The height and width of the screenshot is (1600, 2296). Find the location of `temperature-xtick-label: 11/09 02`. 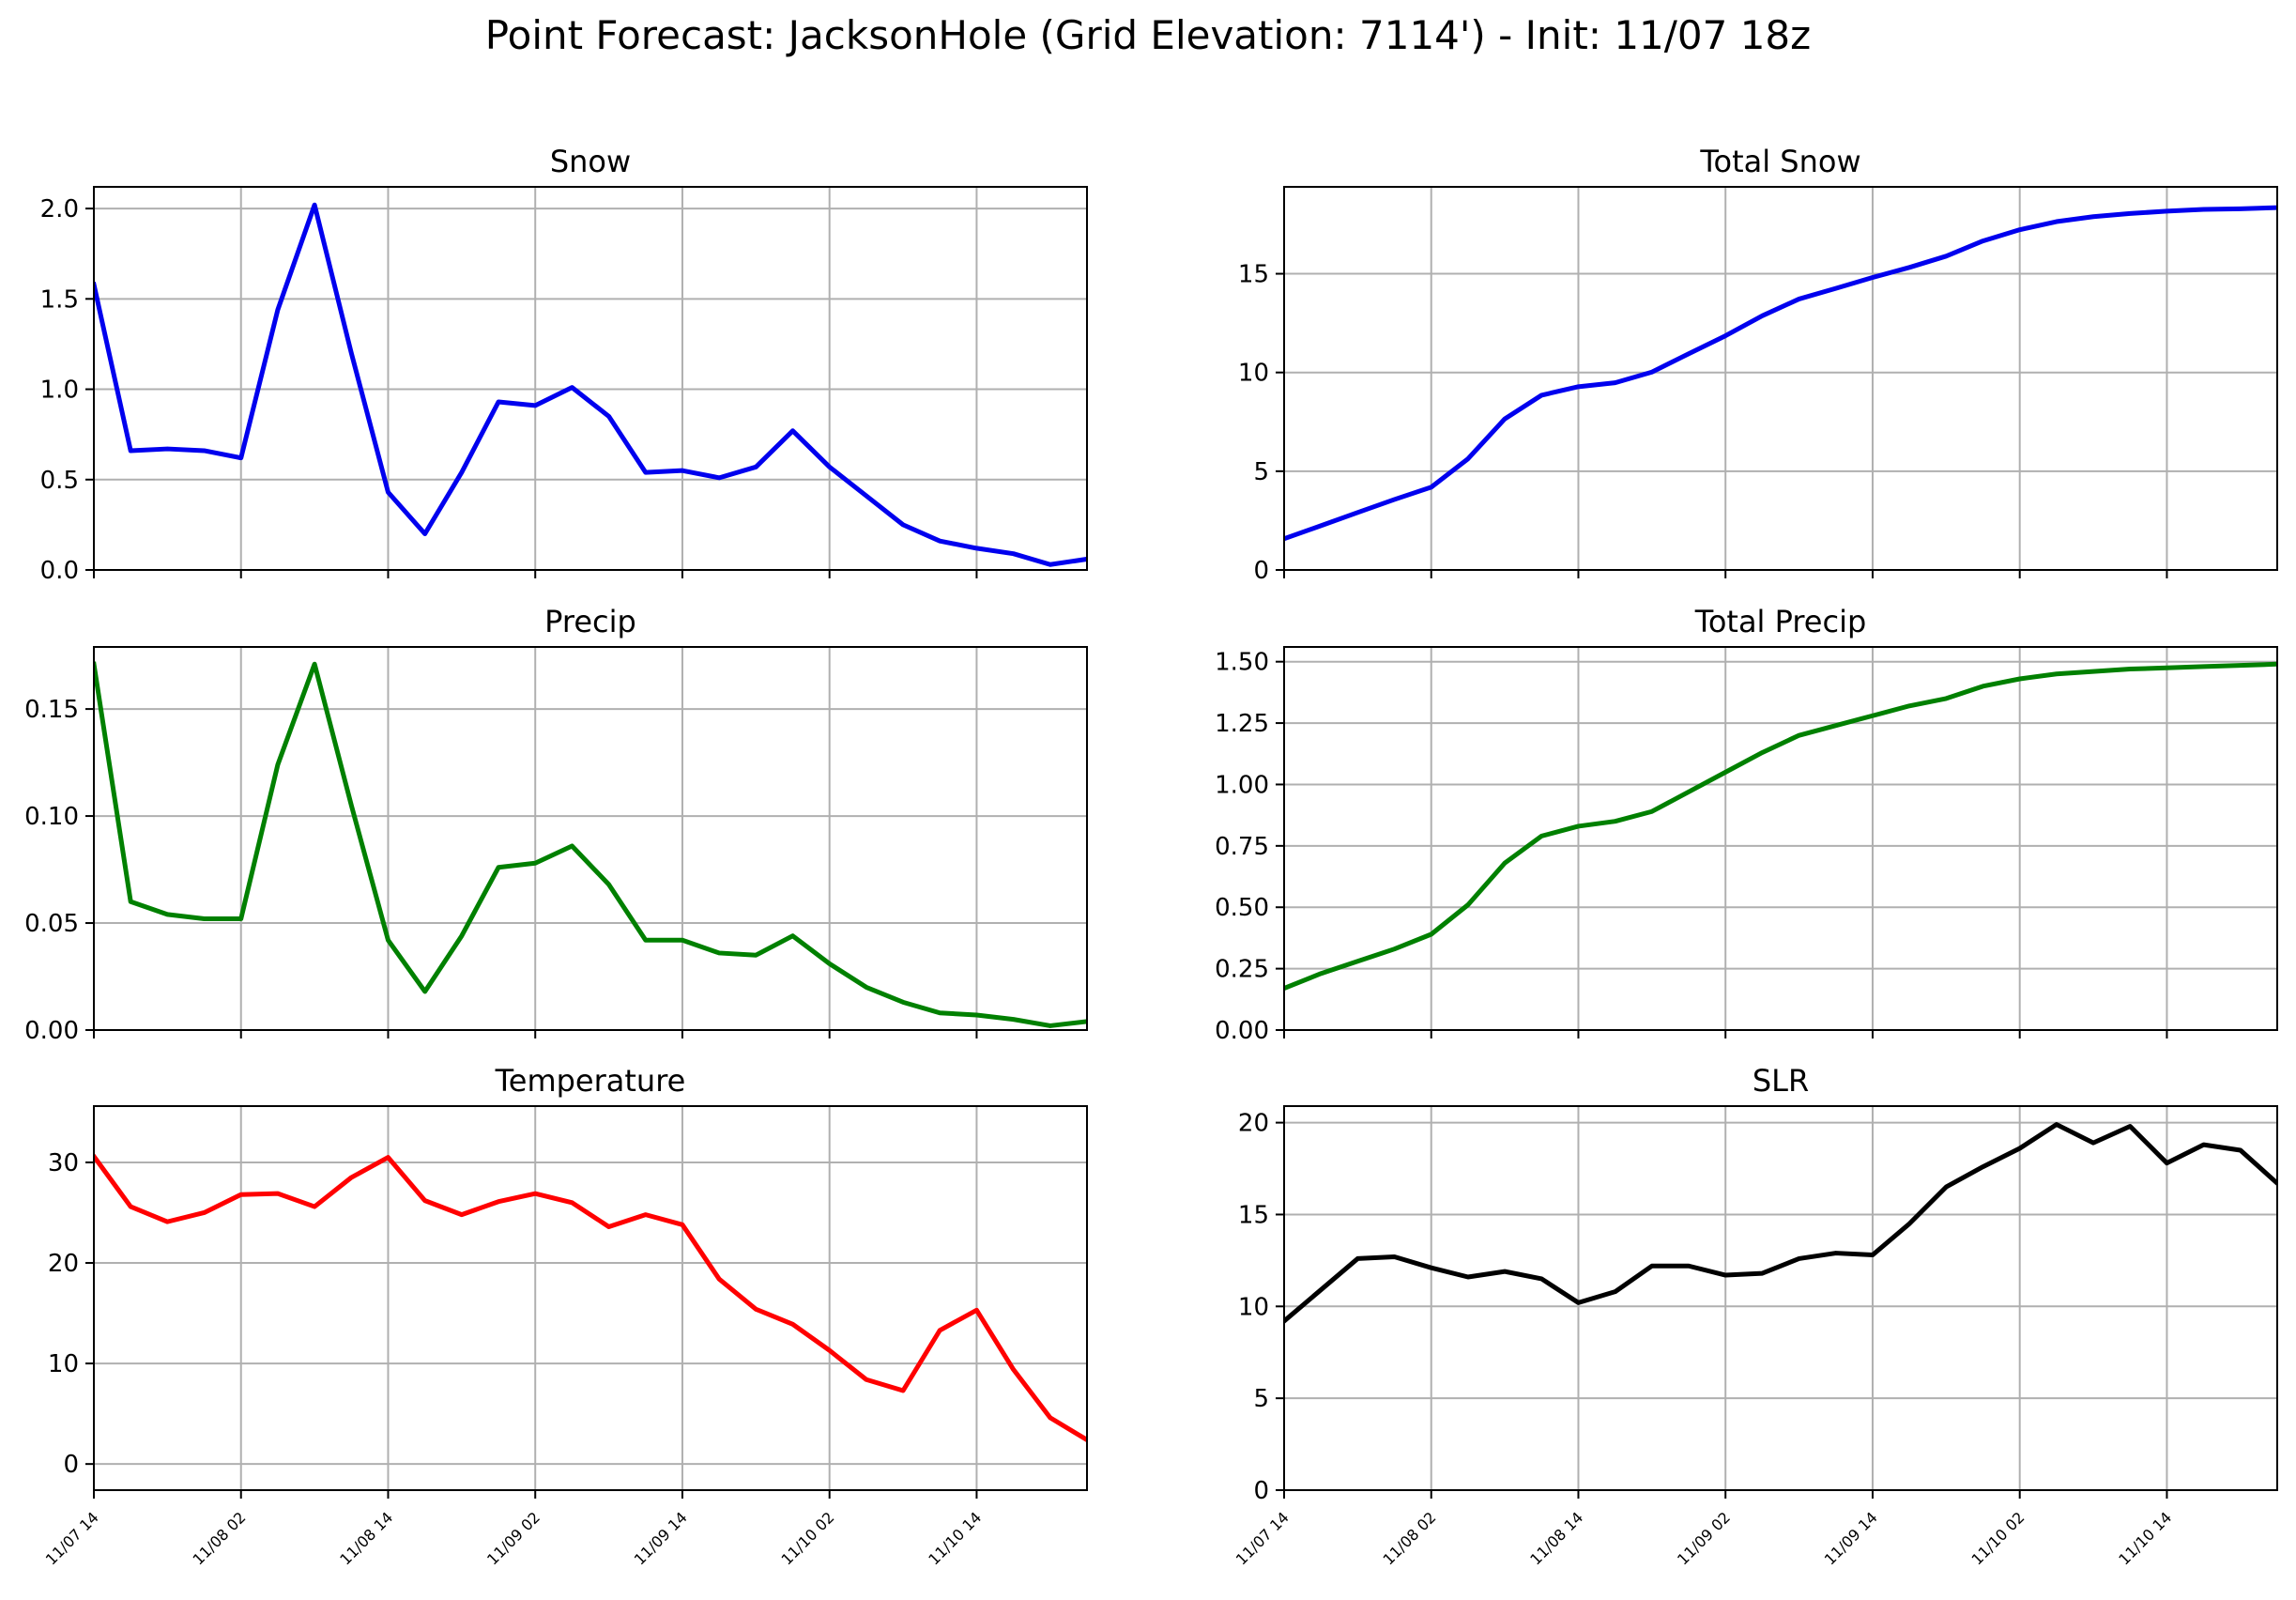

temperature-xtick-label: 11/09 02 is located at coordinates (513, 1538).